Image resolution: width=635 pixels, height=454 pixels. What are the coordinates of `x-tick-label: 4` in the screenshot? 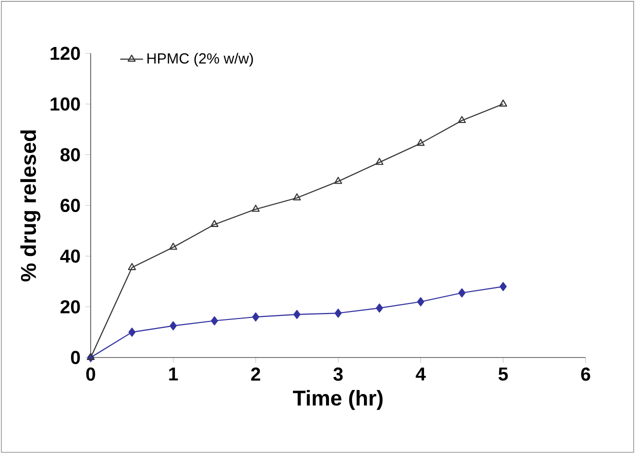 It's located at (421, 374).